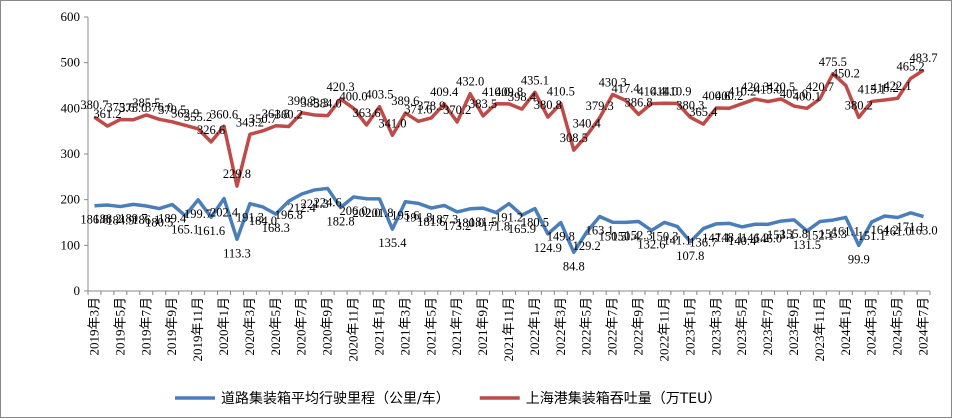 This screenshot has width=953, height=419. Describe the element at coordinates (794, 94) in the screenshot. I see `data-label: 405.0` at that location.